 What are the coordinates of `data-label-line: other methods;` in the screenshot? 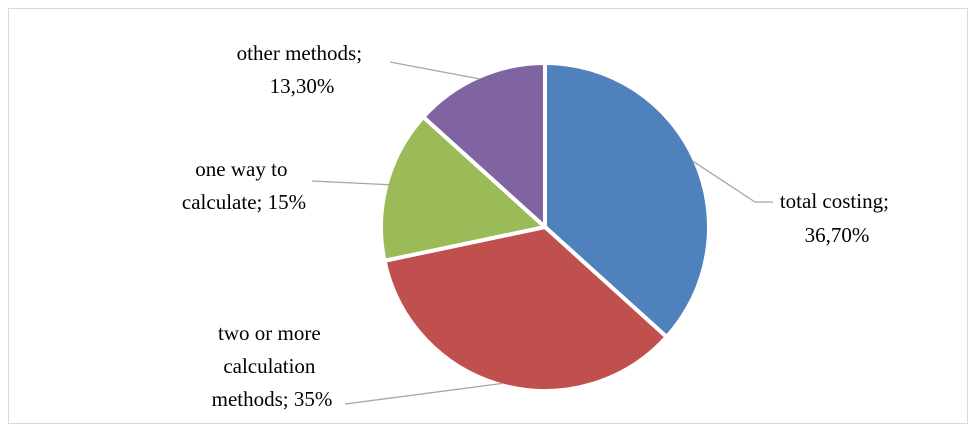 It's located at (299, 53).